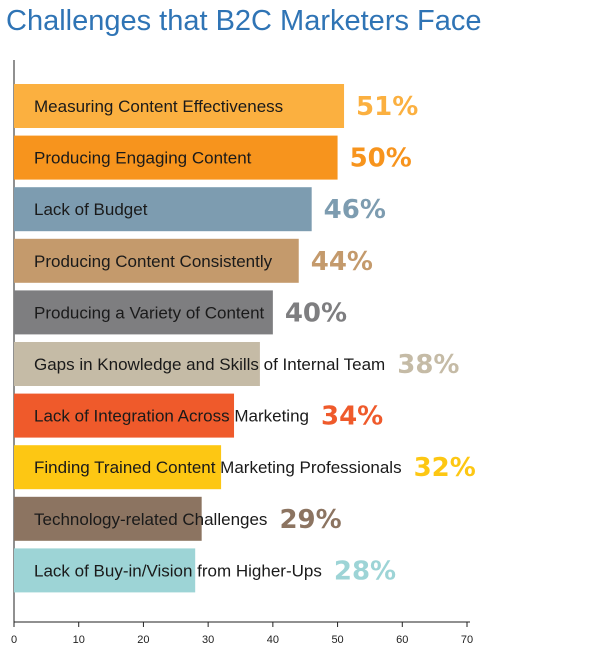  I want to click on value-label: 32%, so click(445, 468).